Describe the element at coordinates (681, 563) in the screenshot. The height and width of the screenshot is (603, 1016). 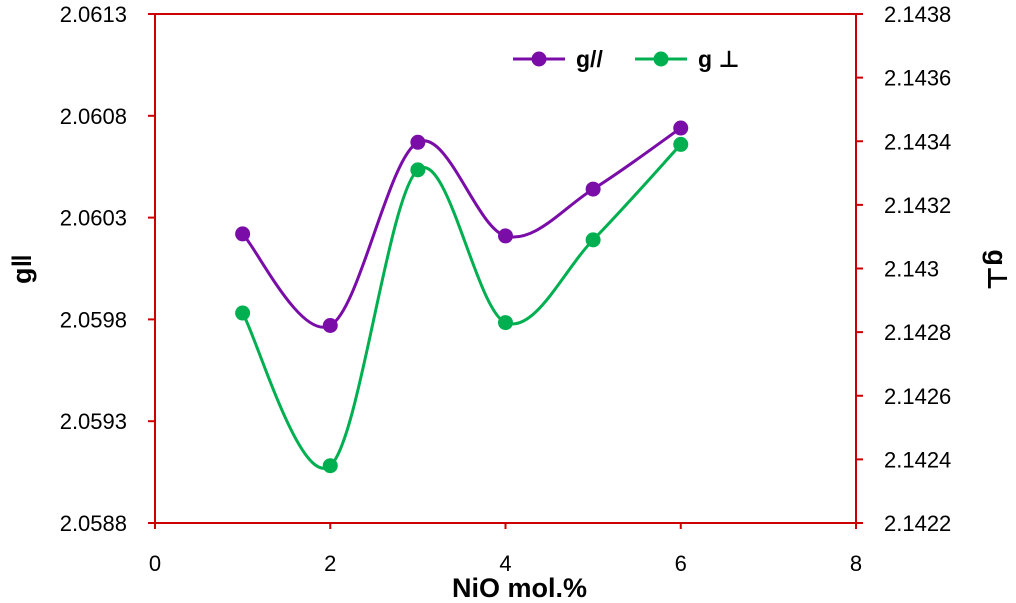
I see `x-tick-label: 6` at that location.